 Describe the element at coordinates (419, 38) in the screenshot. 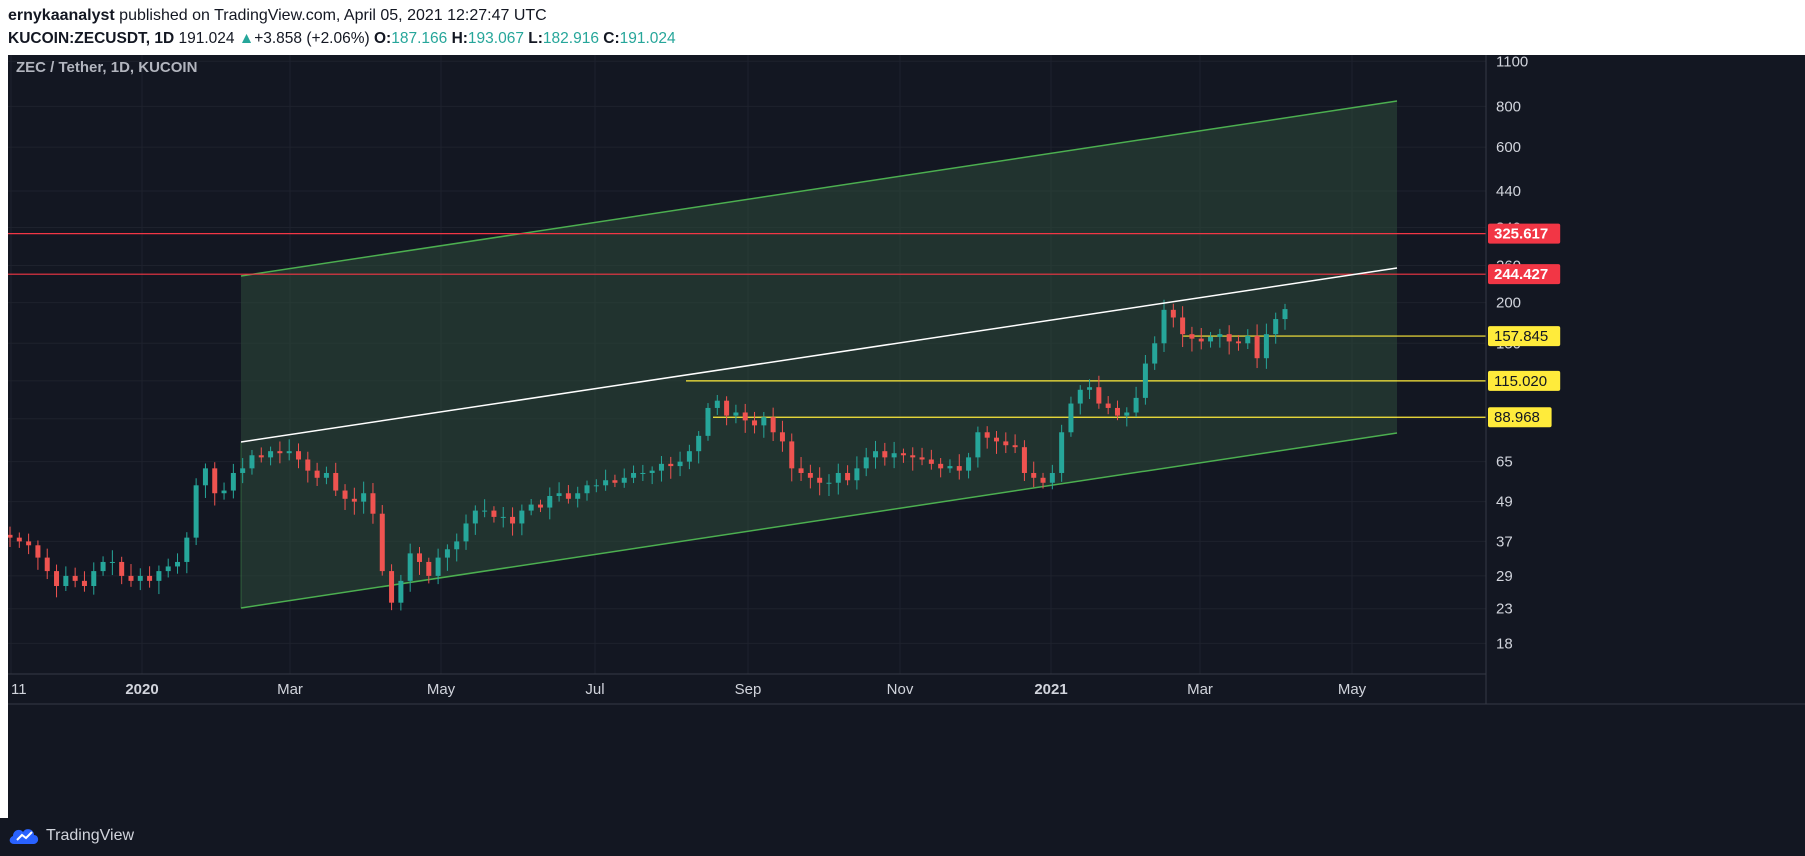

I see `open-value: 187.166` at that location.